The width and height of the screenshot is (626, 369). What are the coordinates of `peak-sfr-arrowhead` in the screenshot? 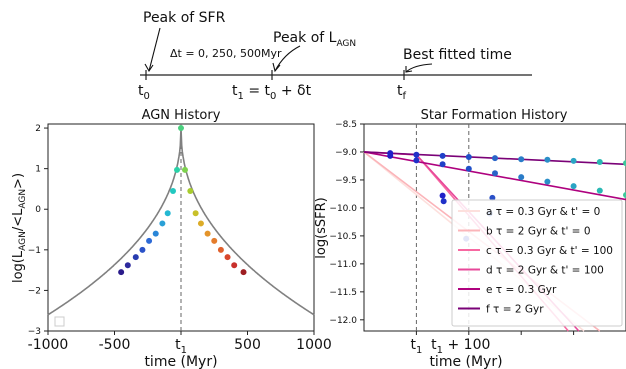 It's located at (149, 68).